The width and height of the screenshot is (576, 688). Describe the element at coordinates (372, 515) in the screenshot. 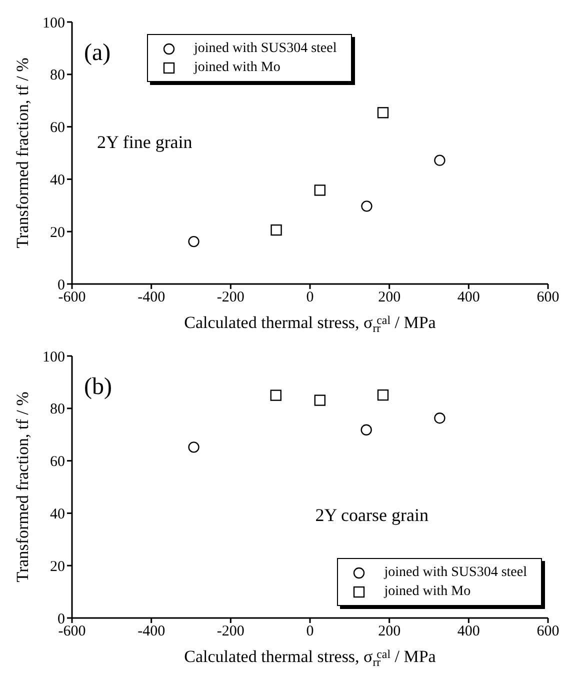

I see `annotation: 2Y coarse grain` at that location.